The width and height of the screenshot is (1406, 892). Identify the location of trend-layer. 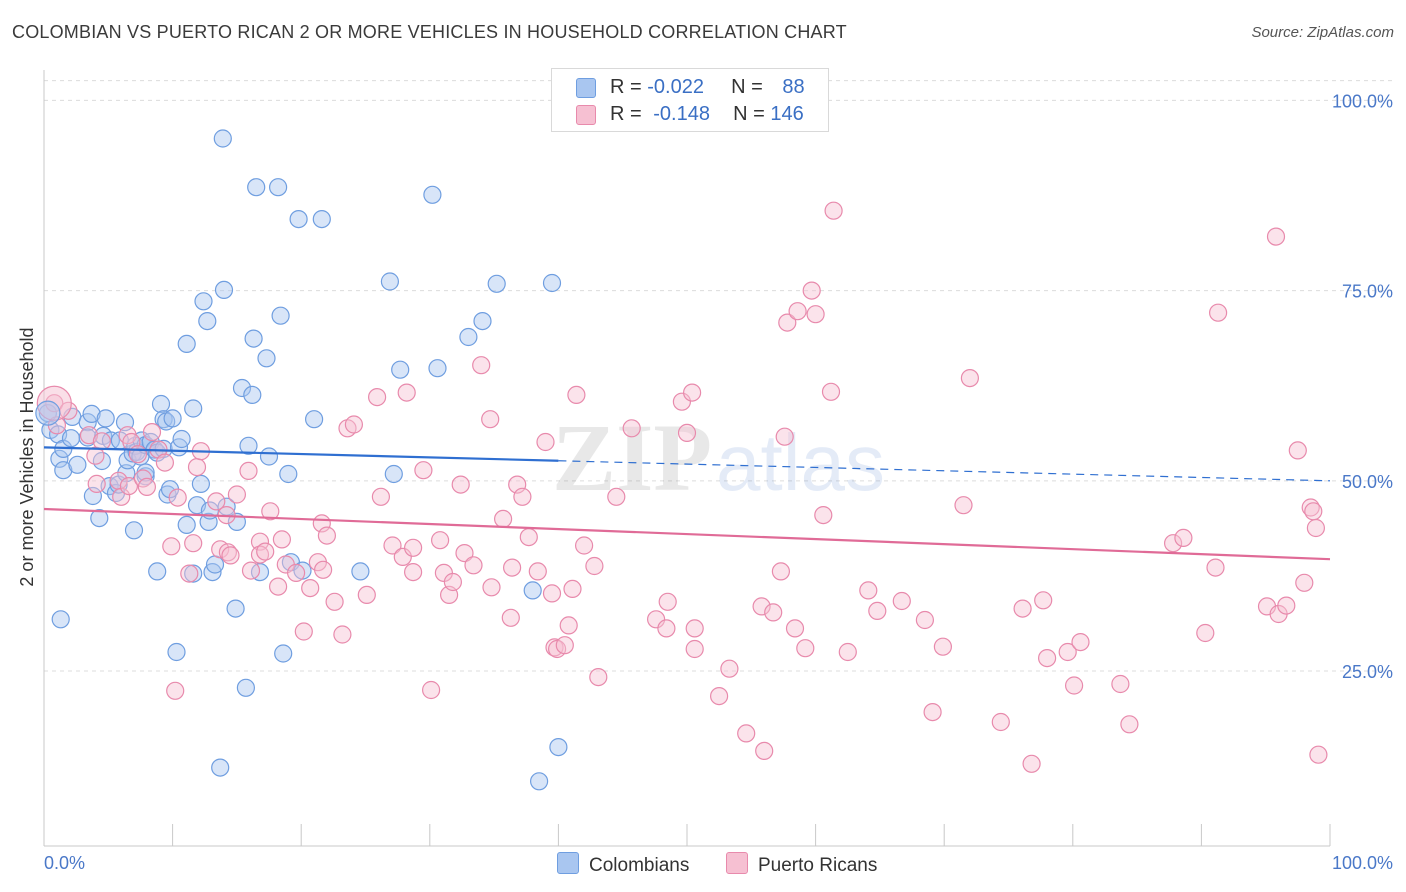
(687, 503).